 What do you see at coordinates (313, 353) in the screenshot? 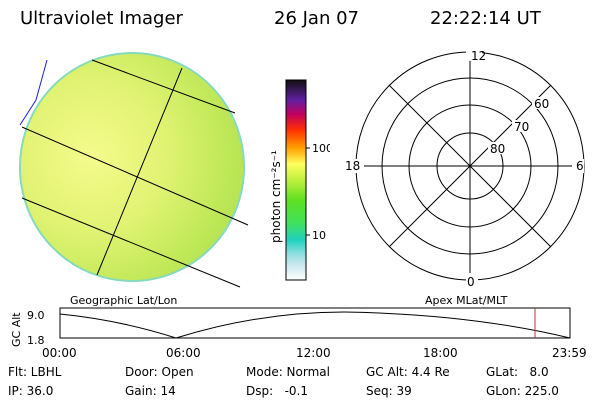
I see `xtick-1200: 12:00` at bounding box center [313, 353].